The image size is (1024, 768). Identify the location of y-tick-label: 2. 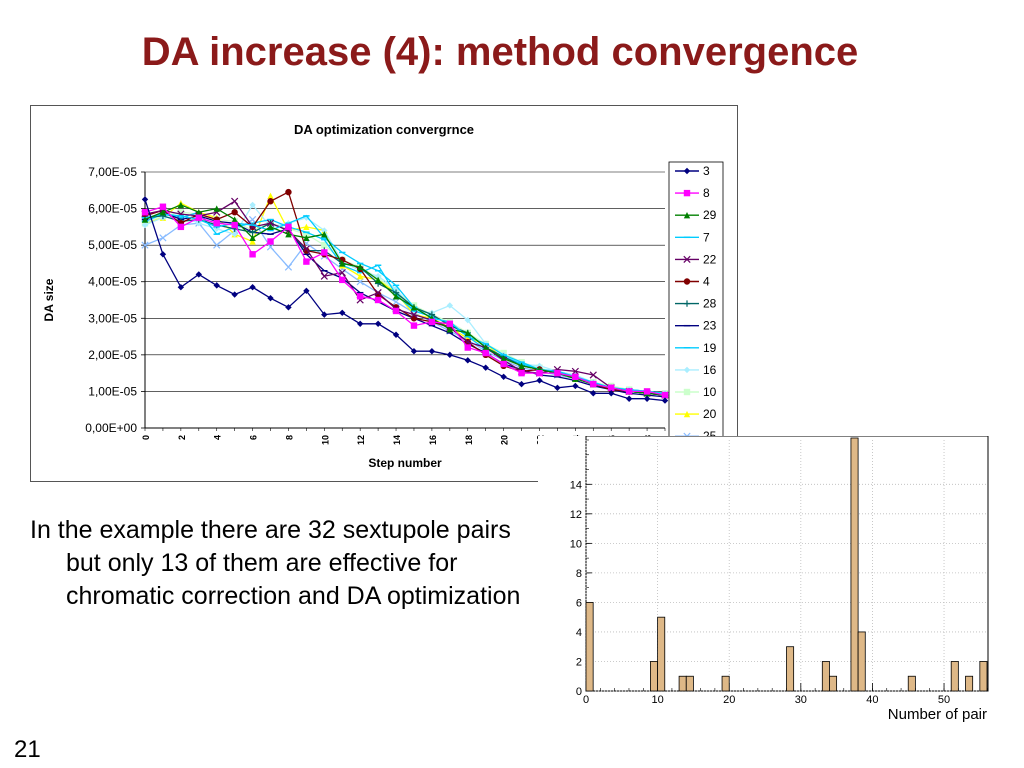
(579, 662).